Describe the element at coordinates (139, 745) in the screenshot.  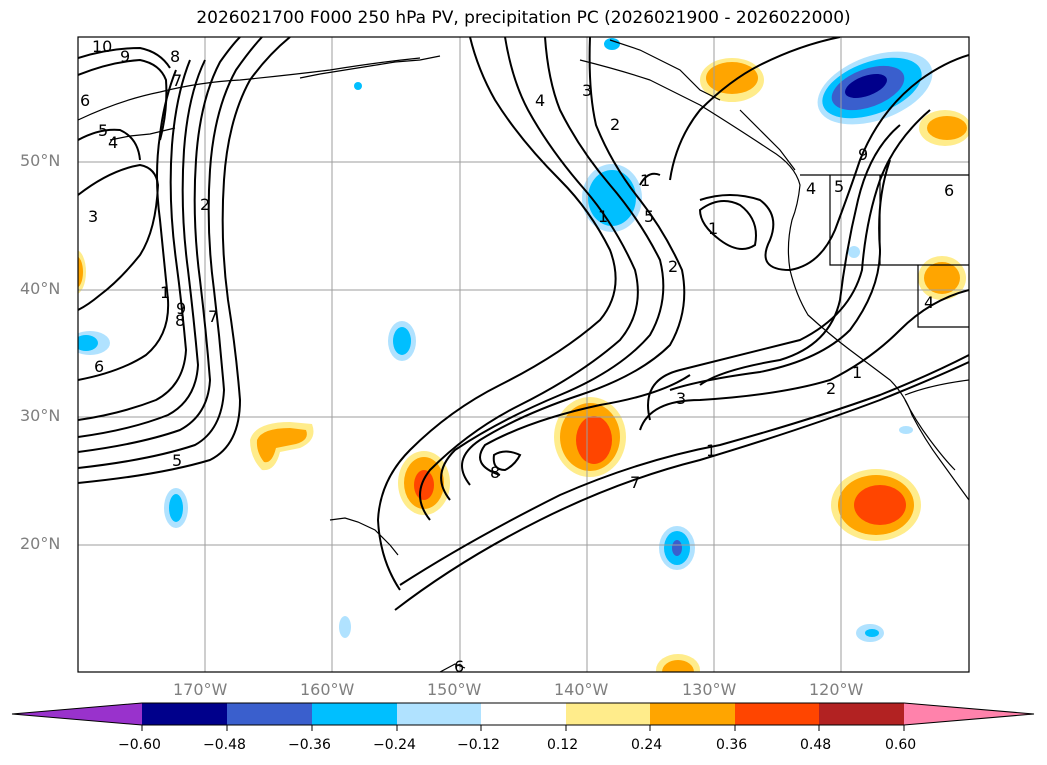
I see `colorbar-tick-label: −0.60` at that location.